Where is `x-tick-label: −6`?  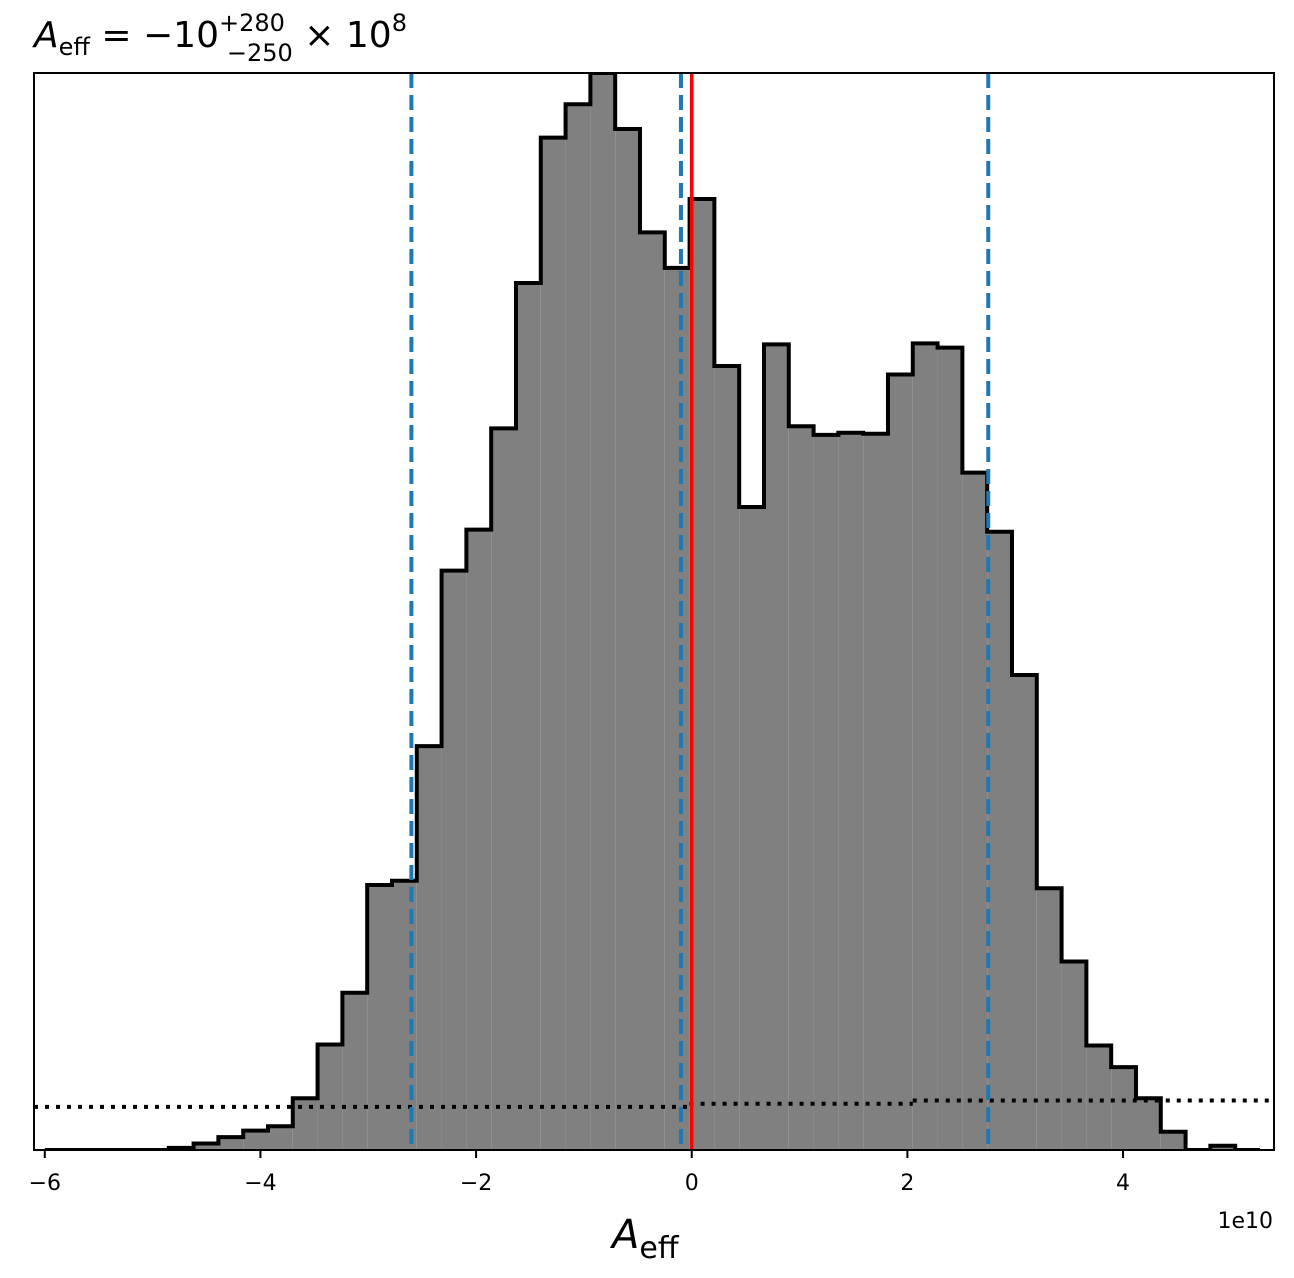 x-tick-label: −6 is located at coordinates (45, 1183).